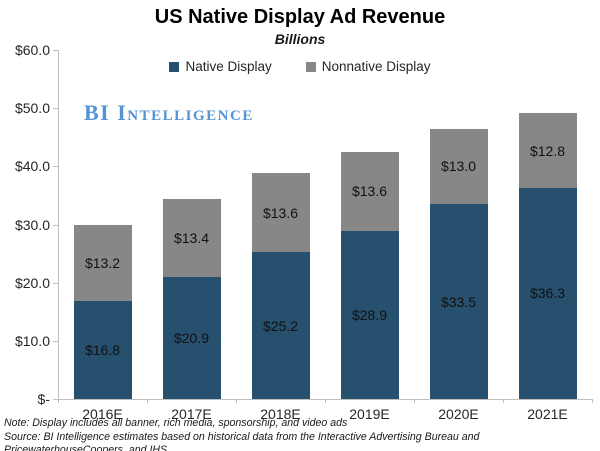 This screenshot has width=600, height=451. What do you see at coordinates (102, 414) in the screenshot?
I see `x-axis-category-label: 2016E` at bounding box center [102, 414].